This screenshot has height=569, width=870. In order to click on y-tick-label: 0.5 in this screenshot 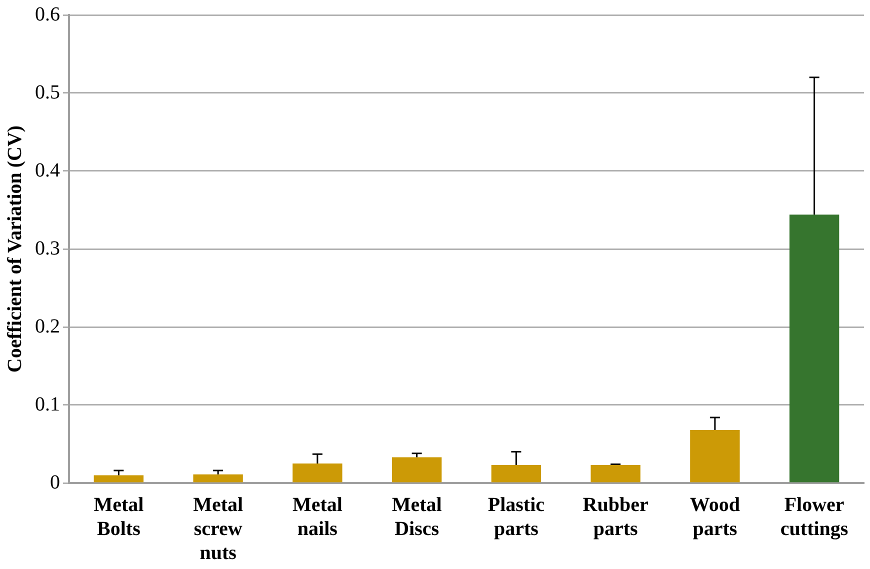, I will do `click(47, 92)`.